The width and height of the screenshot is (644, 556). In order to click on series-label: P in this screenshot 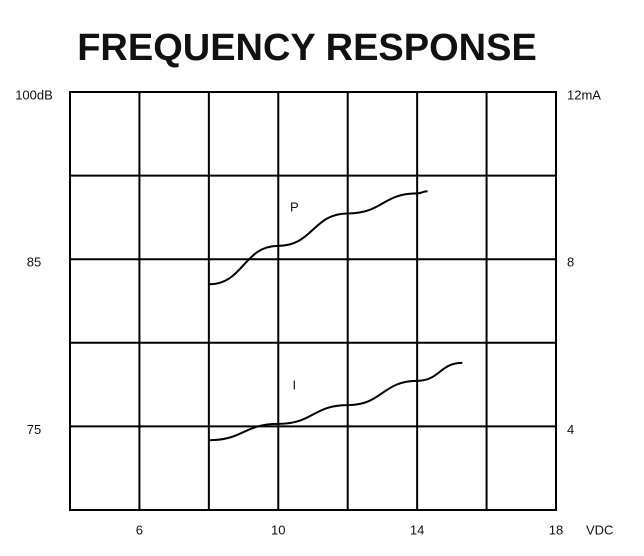, I will do `click(294, 206)`.